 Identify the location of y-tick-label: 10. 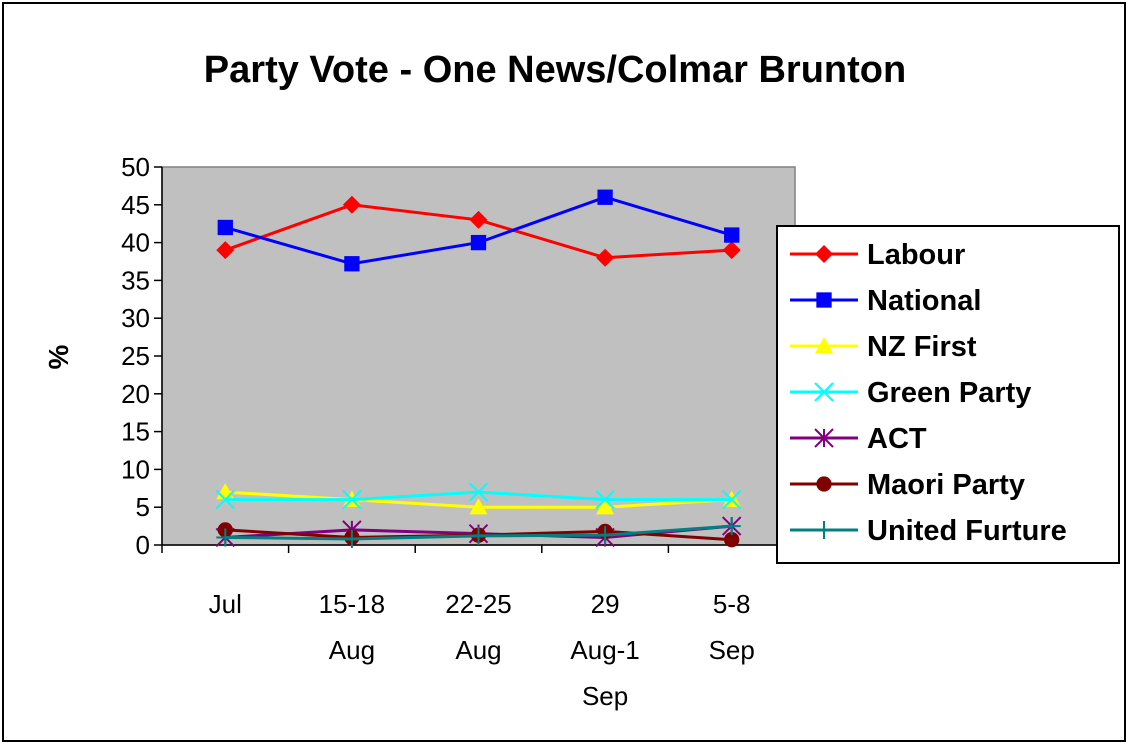
(135, 469).